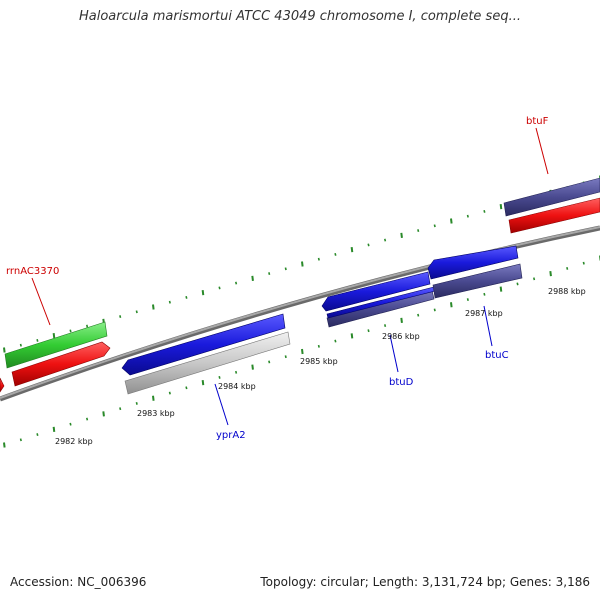 The width and height of the screenshot is (600, 600). Describe the element at coordinates (567, 291) in the screenshot. I see `scale-label: 2988 kbp` at that location.